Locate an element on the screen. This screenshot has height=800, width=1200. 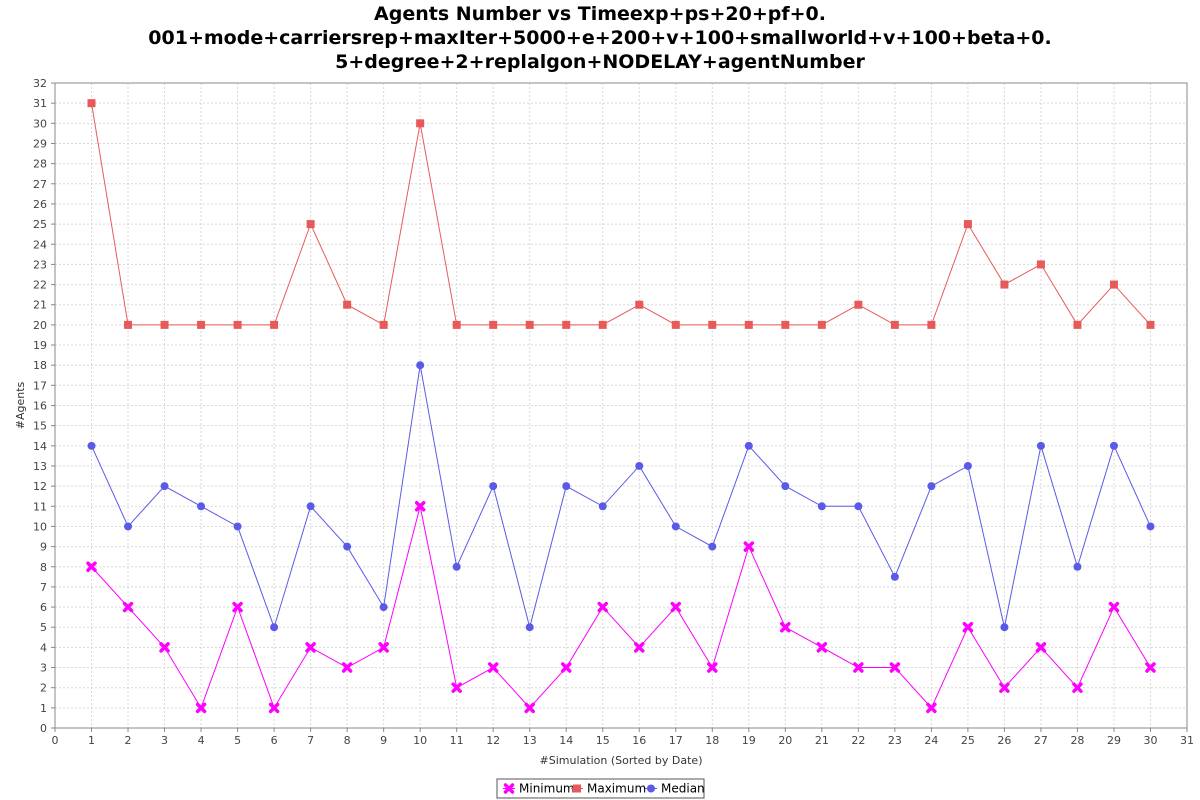
legend-marker-maximum is located at coordinates (577, 788).